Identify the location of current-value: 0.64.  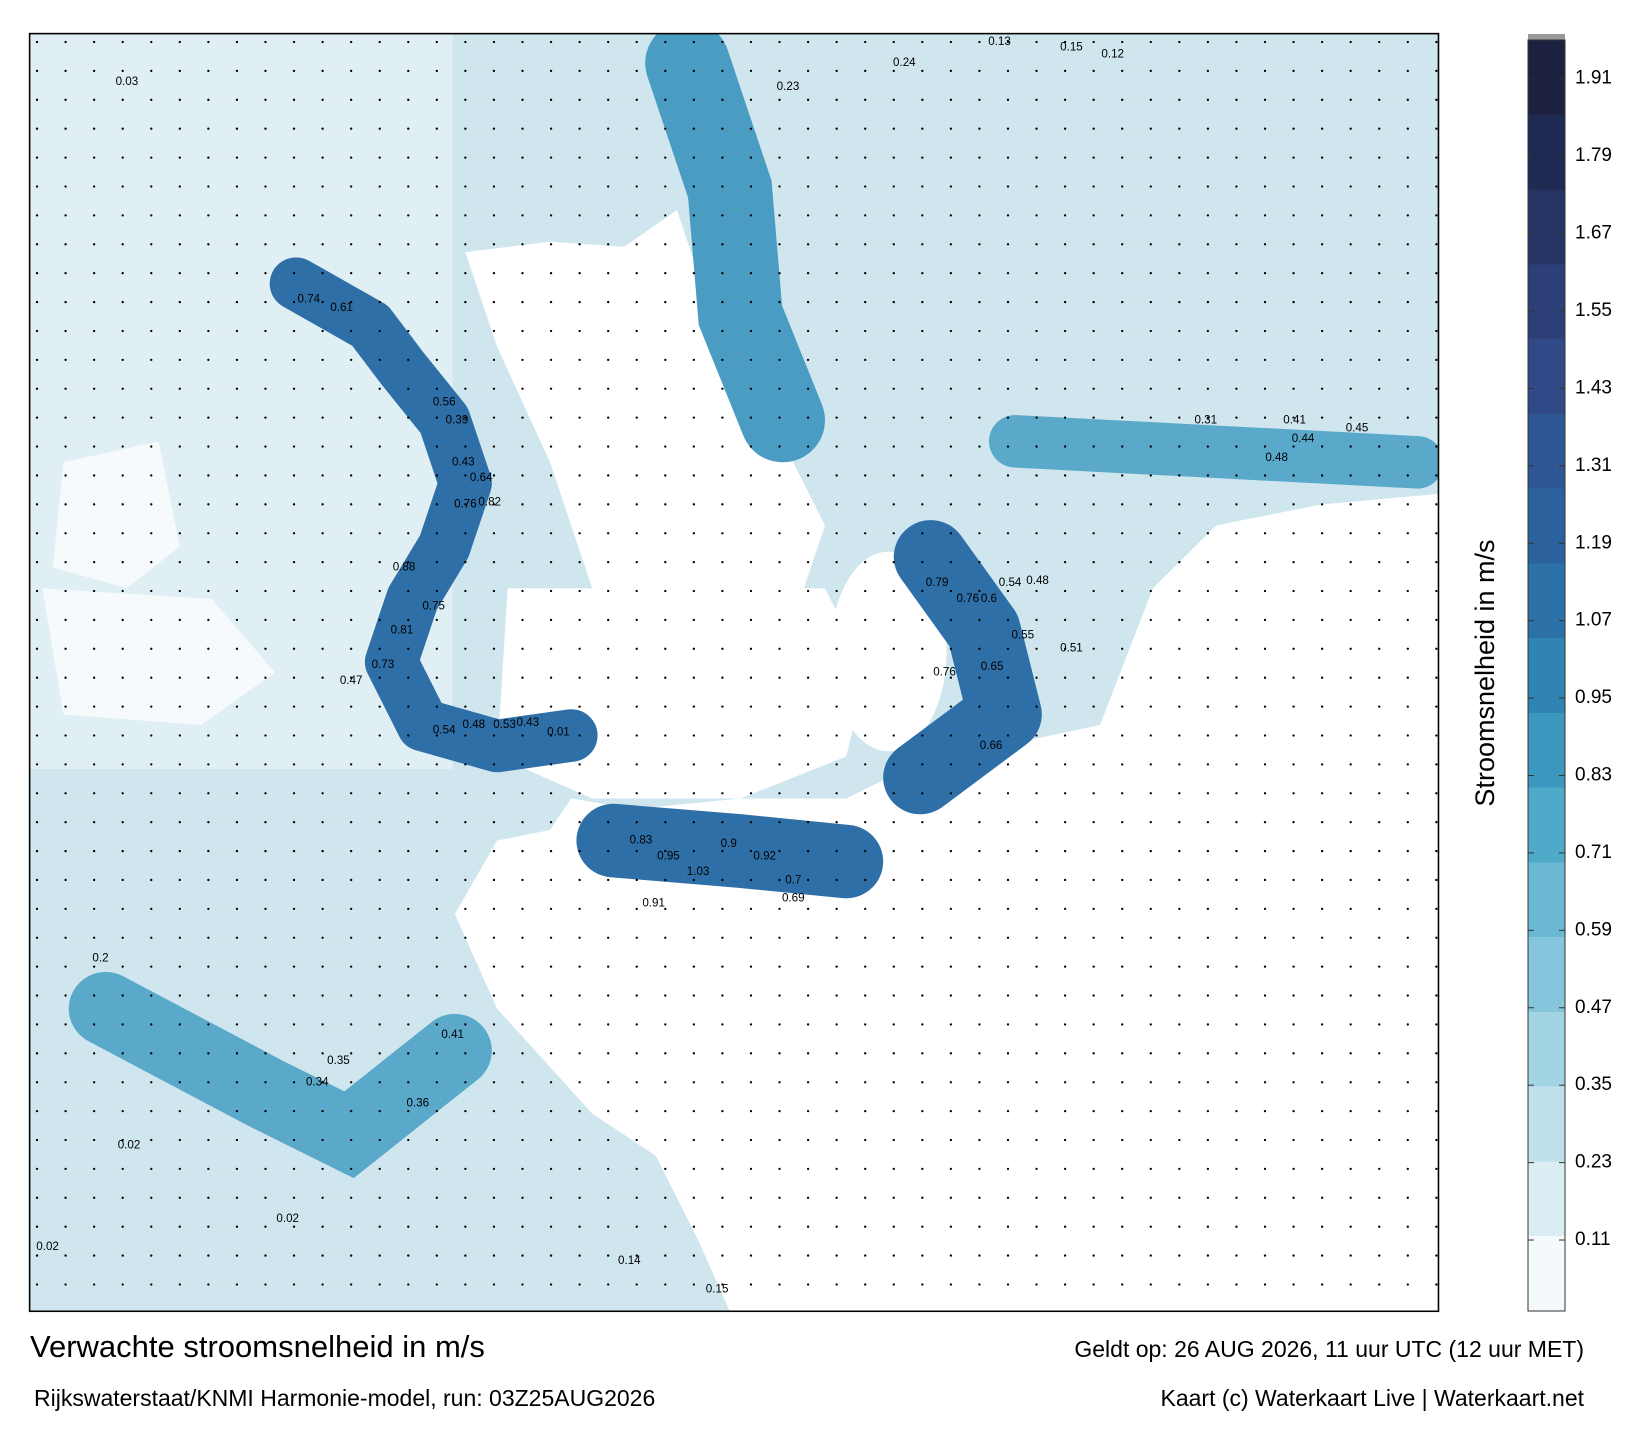
(481, 478).